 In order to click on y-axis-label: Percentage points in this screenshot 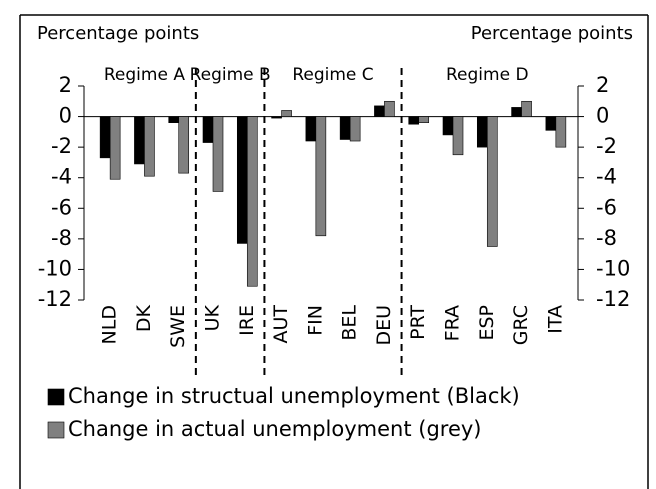, I will do `click(118, 33)`.